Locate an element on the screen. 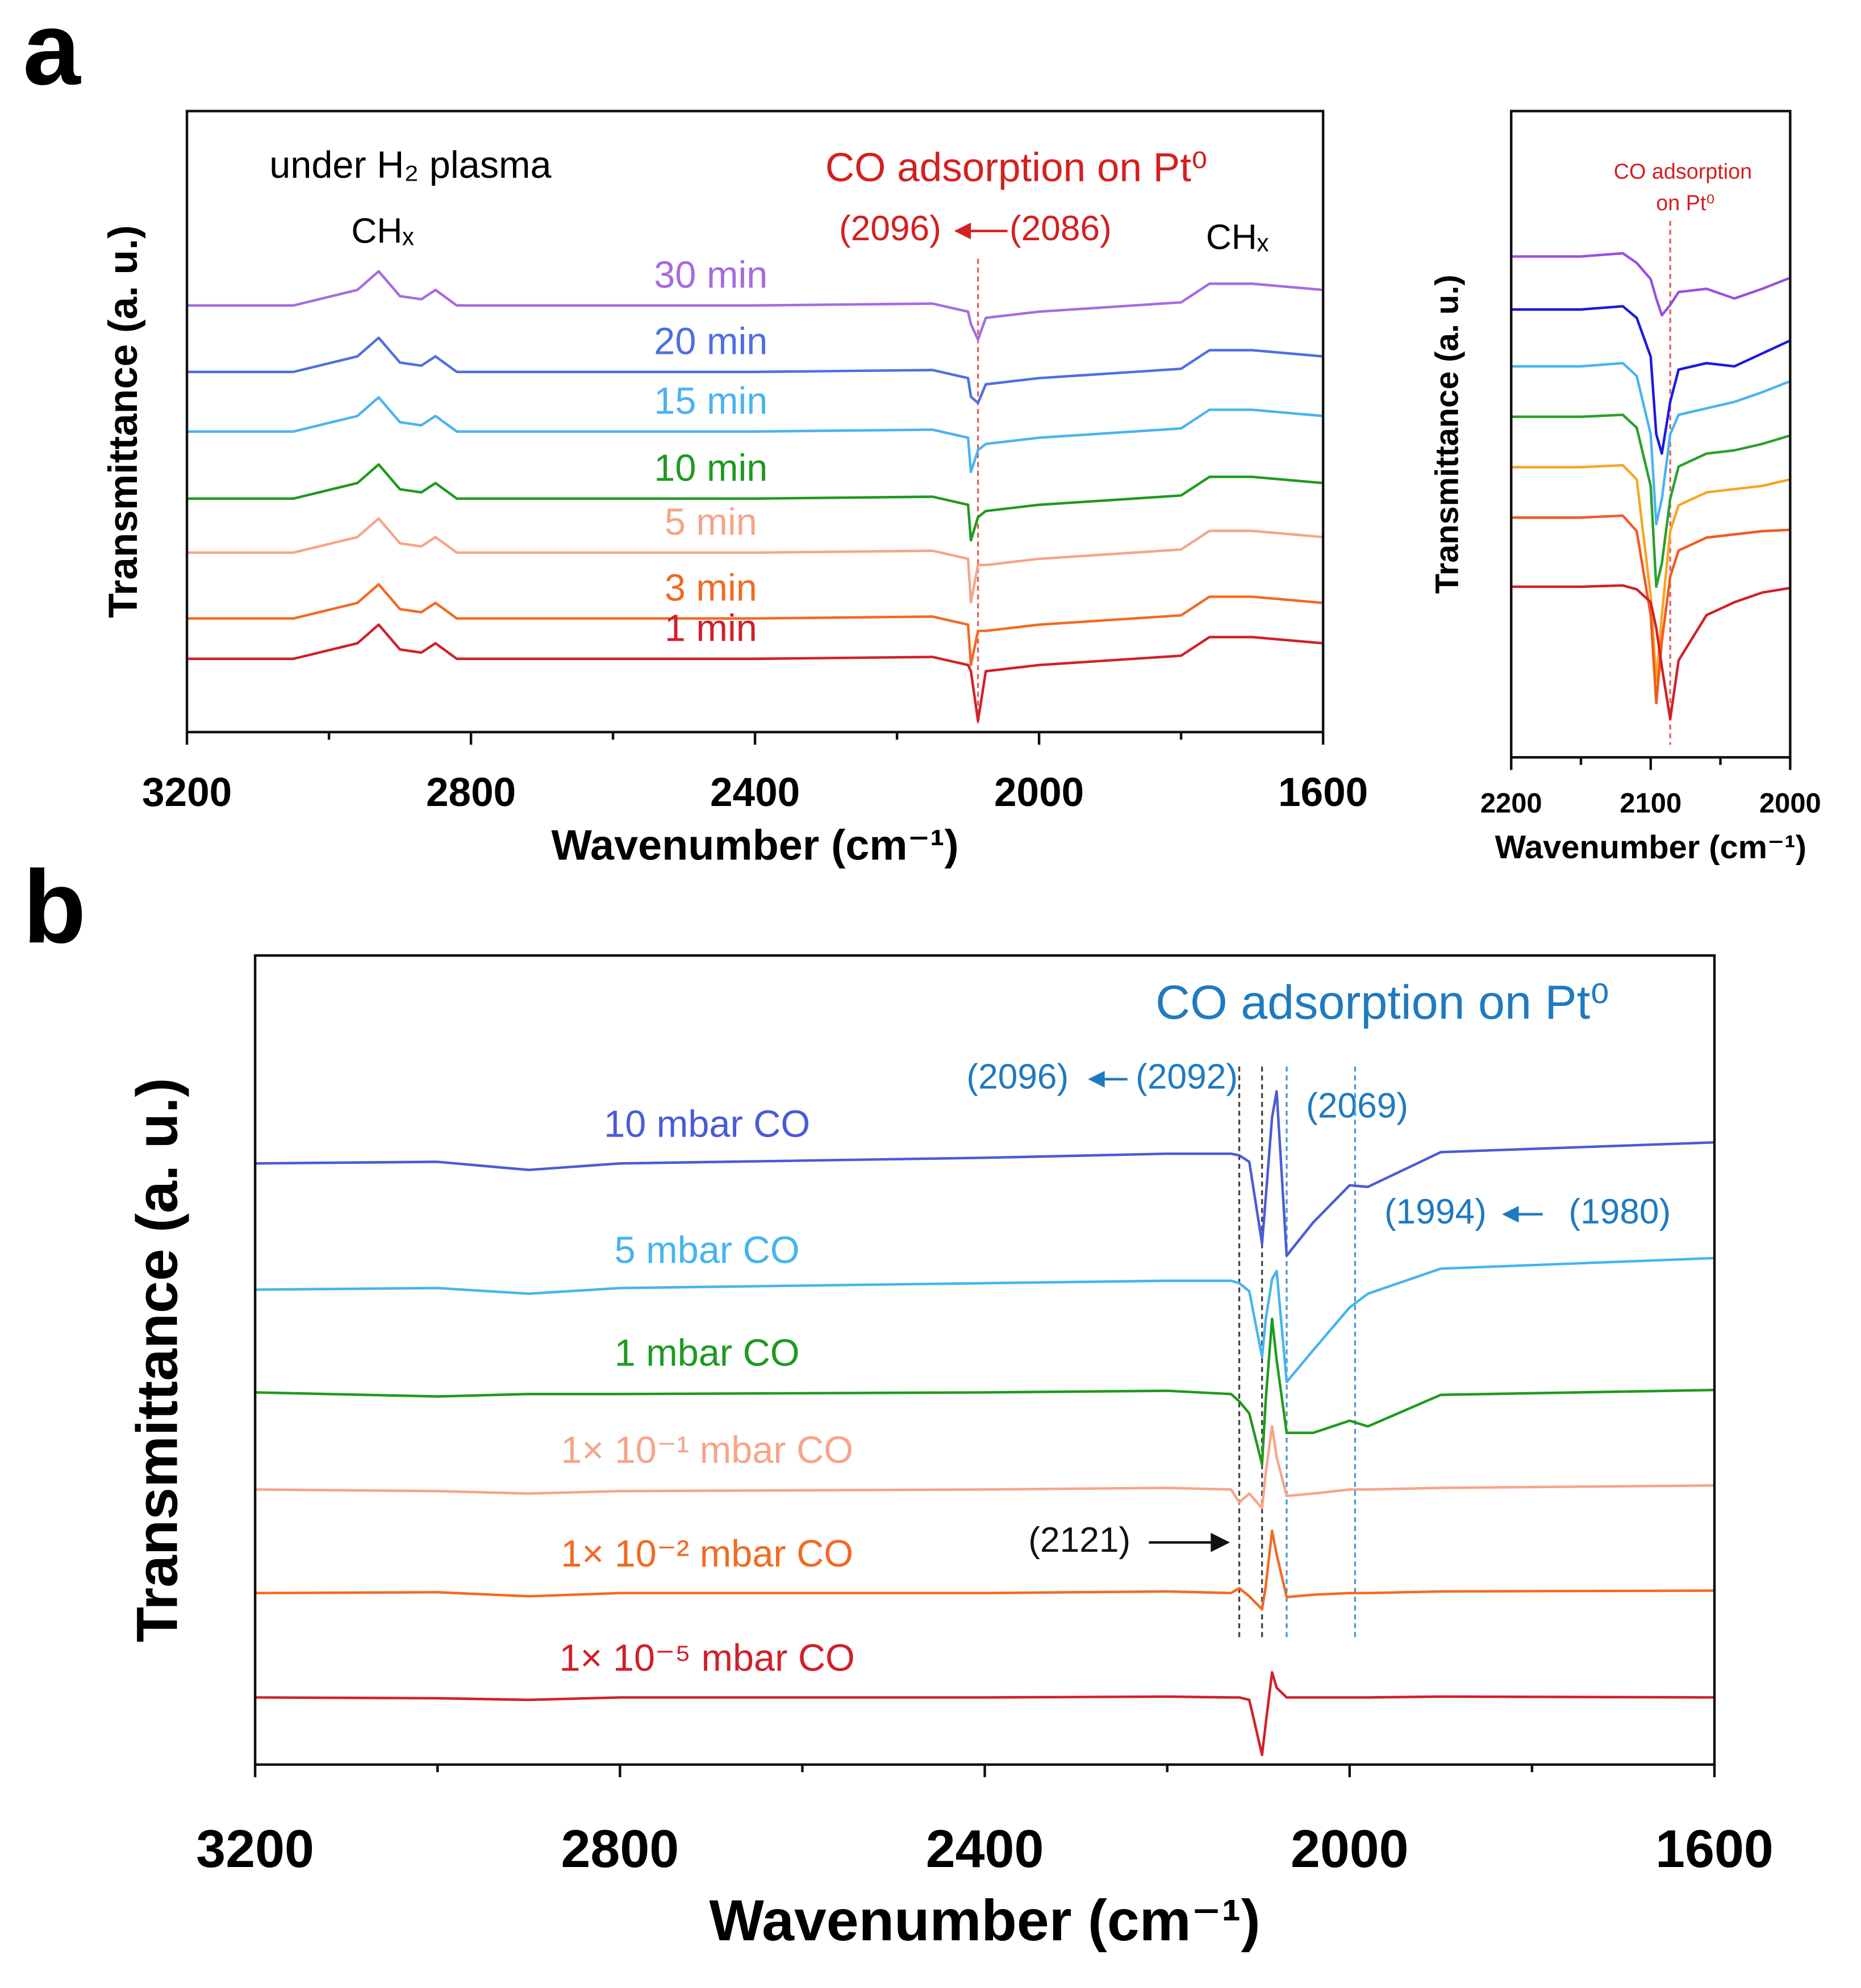 This screenshot has width=1861, height=1988. annotation: under H₂ plasma is located at coordinates (410, 165).